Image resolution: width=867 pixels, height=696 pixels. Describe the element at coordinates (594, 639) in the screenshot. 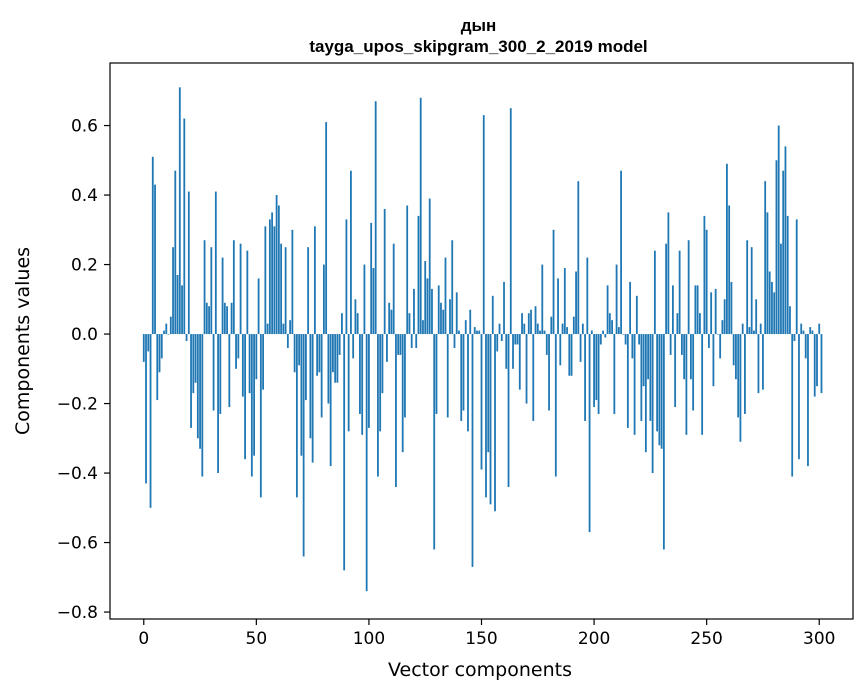

I see `x-tick-label: 200` at that location.